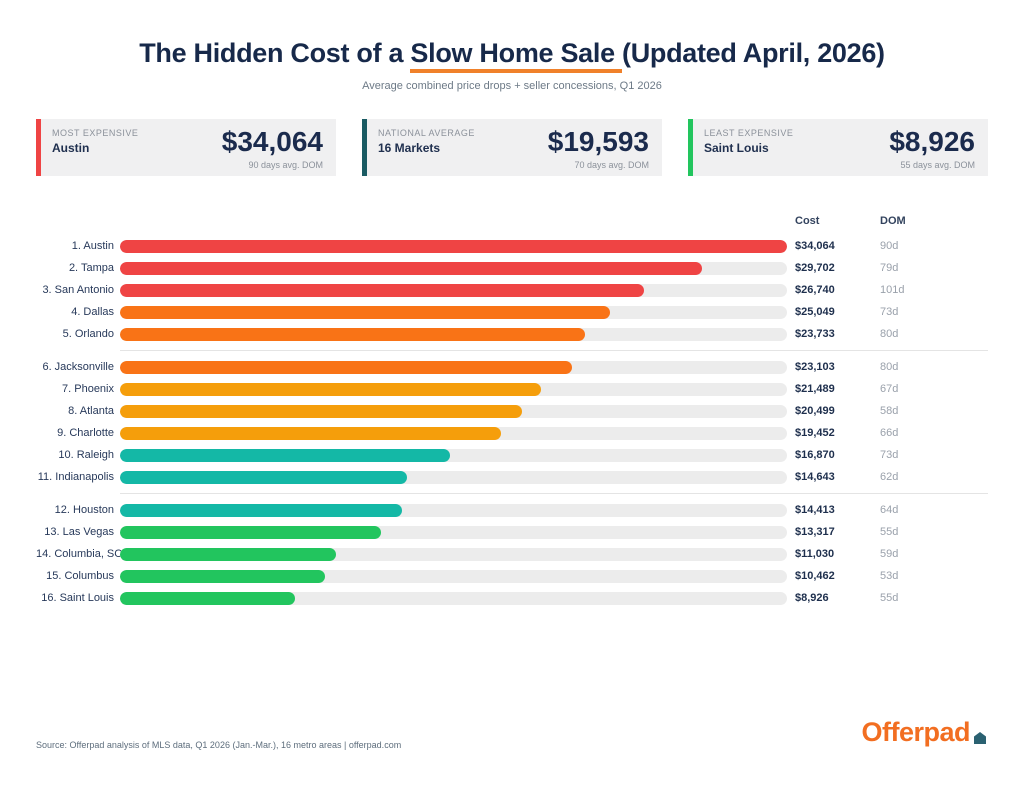  I want to click on chart-row: 7. Phoenix $21,489 67d, so click(512, 389).